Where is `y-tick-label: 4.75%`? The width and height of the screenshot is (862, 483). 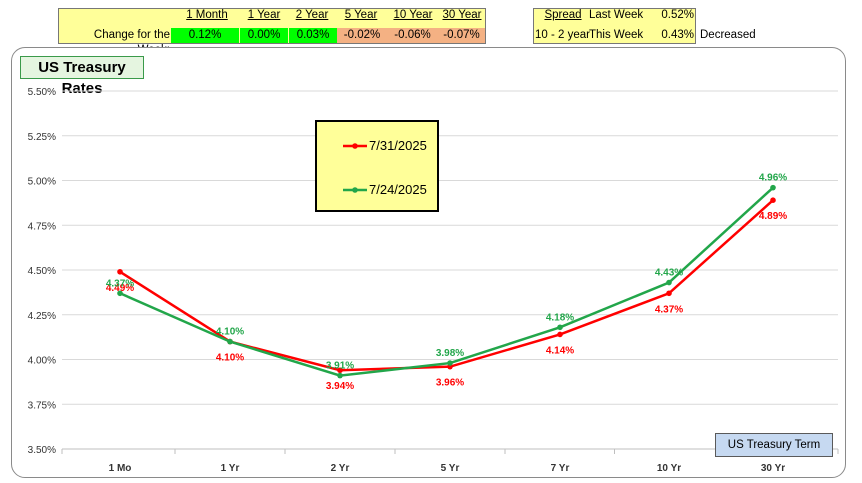 y-tick-label: 4.75% is located at coordinates (42, 226).